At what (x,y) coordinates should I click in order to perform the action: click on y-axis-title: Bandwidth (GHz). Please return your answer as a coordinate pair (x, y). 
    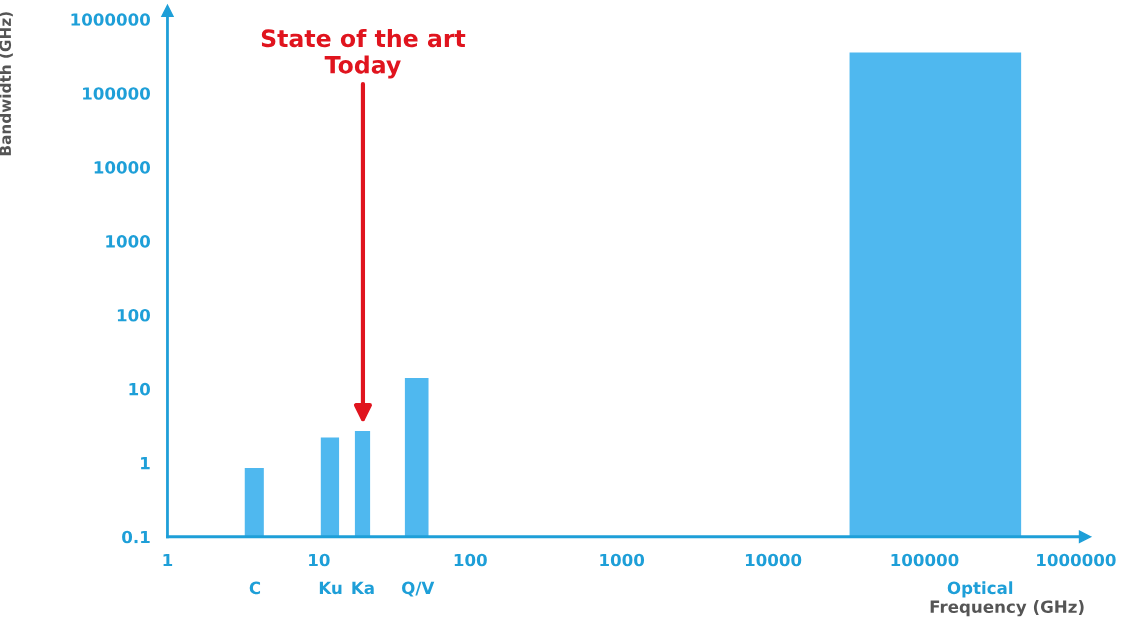
    Looking at the image, I should click on (6, 84).